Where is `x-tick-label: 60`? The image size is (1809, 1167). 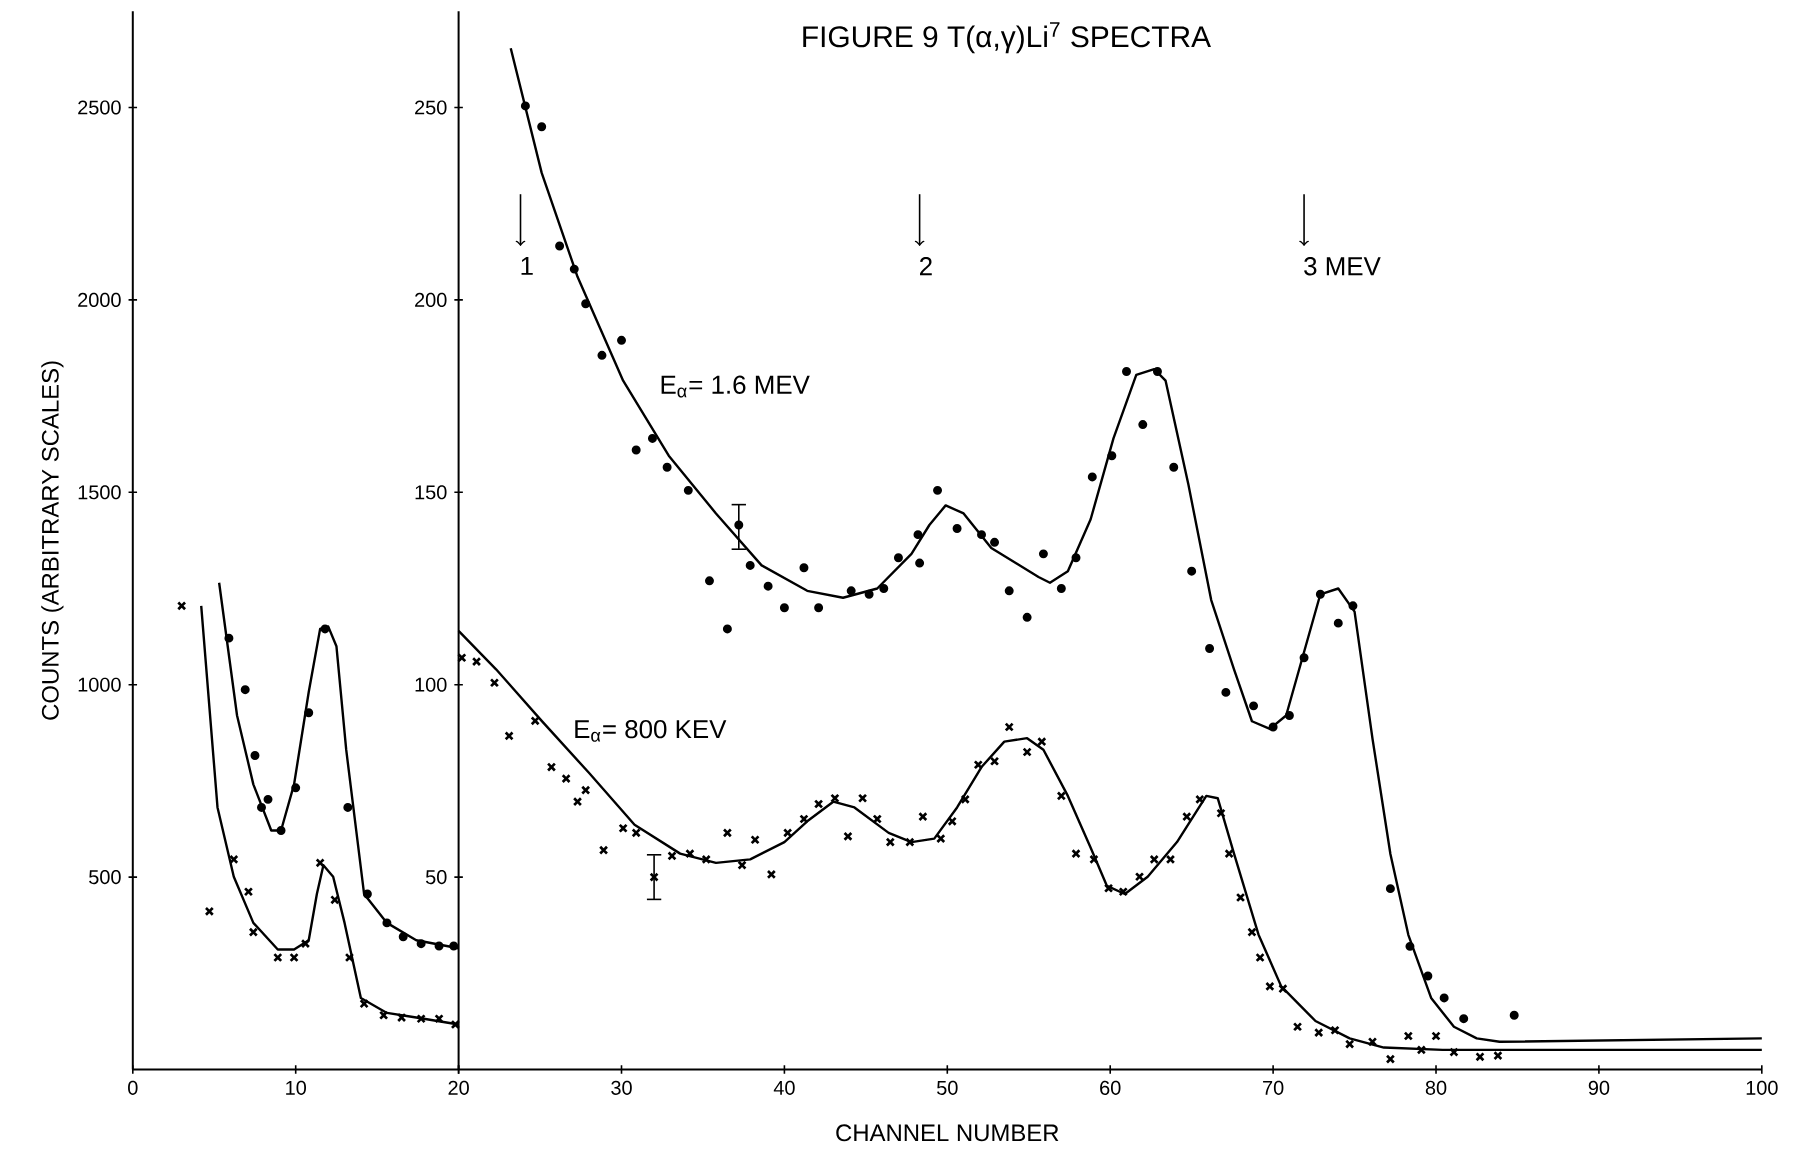
x-tick-label: 60 is located at coordinates (1110, 1087).